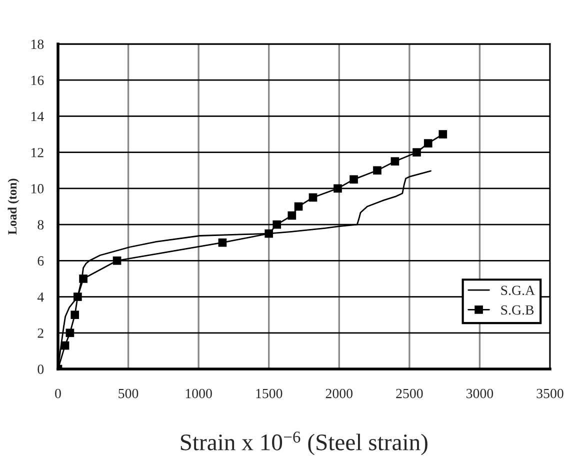 Image resolution: width=565 pixels, height=470 pixels. Describe the element at coordinates (480, 393) in the screenshot. I see `x-tick-label: 3000` at that location.